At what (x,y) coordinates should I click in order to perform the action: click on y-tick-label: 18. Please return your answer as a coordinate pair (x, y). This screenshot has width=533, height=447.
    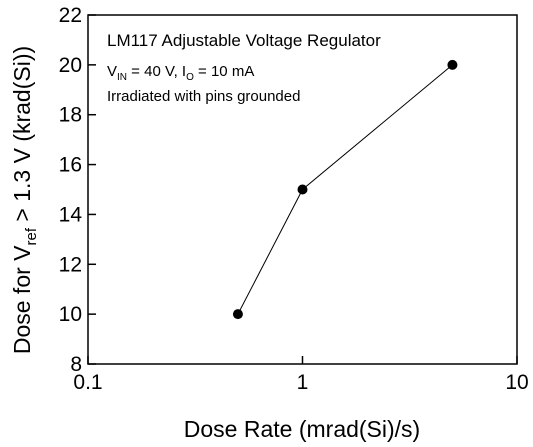
    Looking at the image, I should click on (70, 115).